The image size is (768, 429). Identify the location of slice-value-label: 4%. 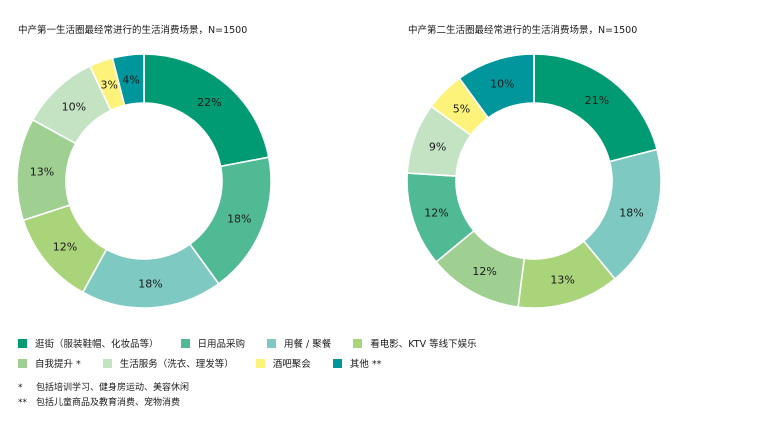
(130, 79).